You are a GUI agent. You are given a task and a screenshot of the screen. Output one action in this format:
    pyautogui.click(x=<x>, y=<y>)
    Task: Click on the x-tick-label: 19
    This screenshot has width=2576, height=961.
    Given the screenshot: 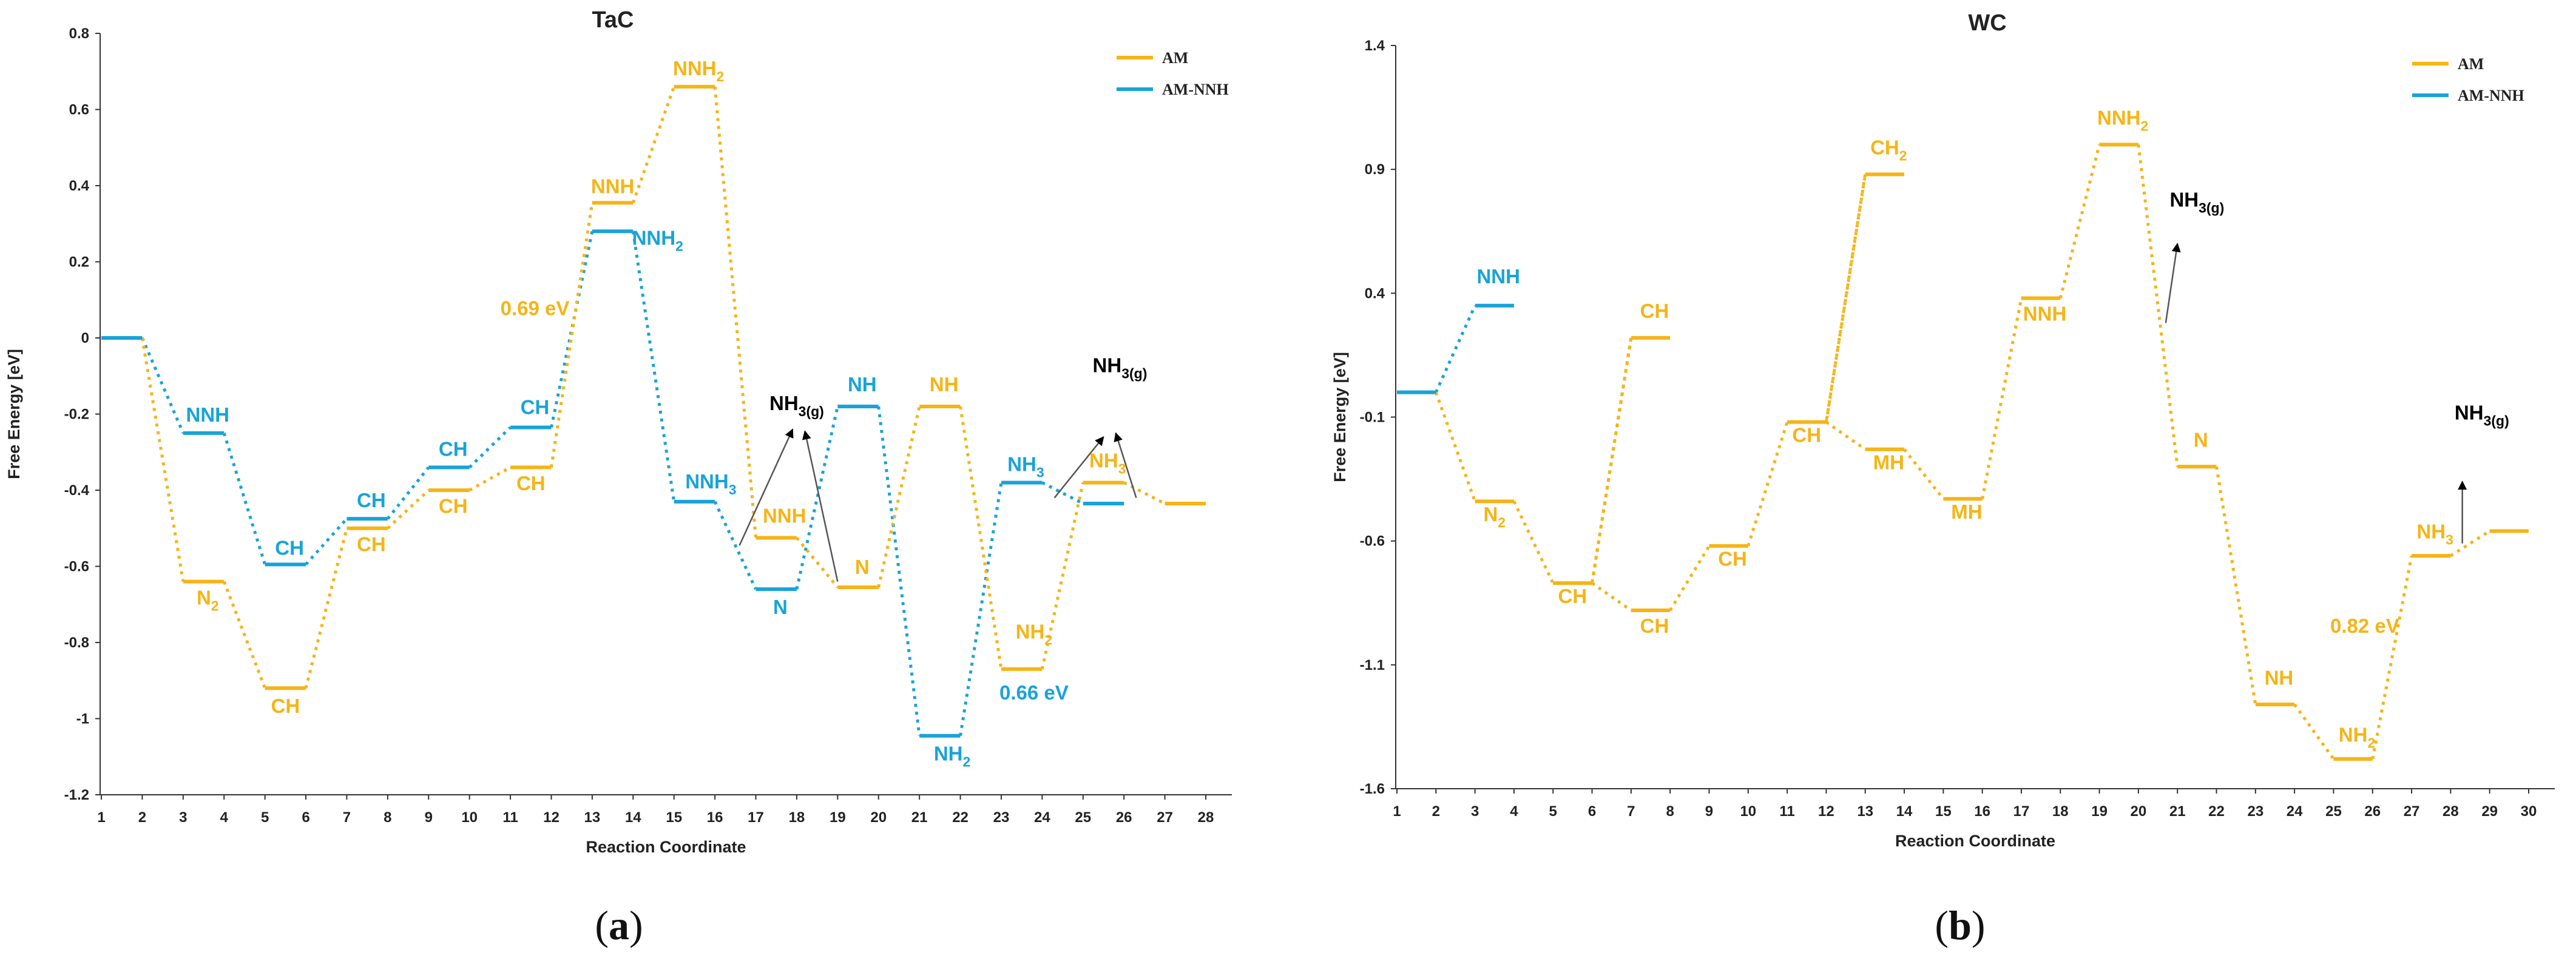 What is the action you would take?
    pyautogui.click(x=838, y=817)
    